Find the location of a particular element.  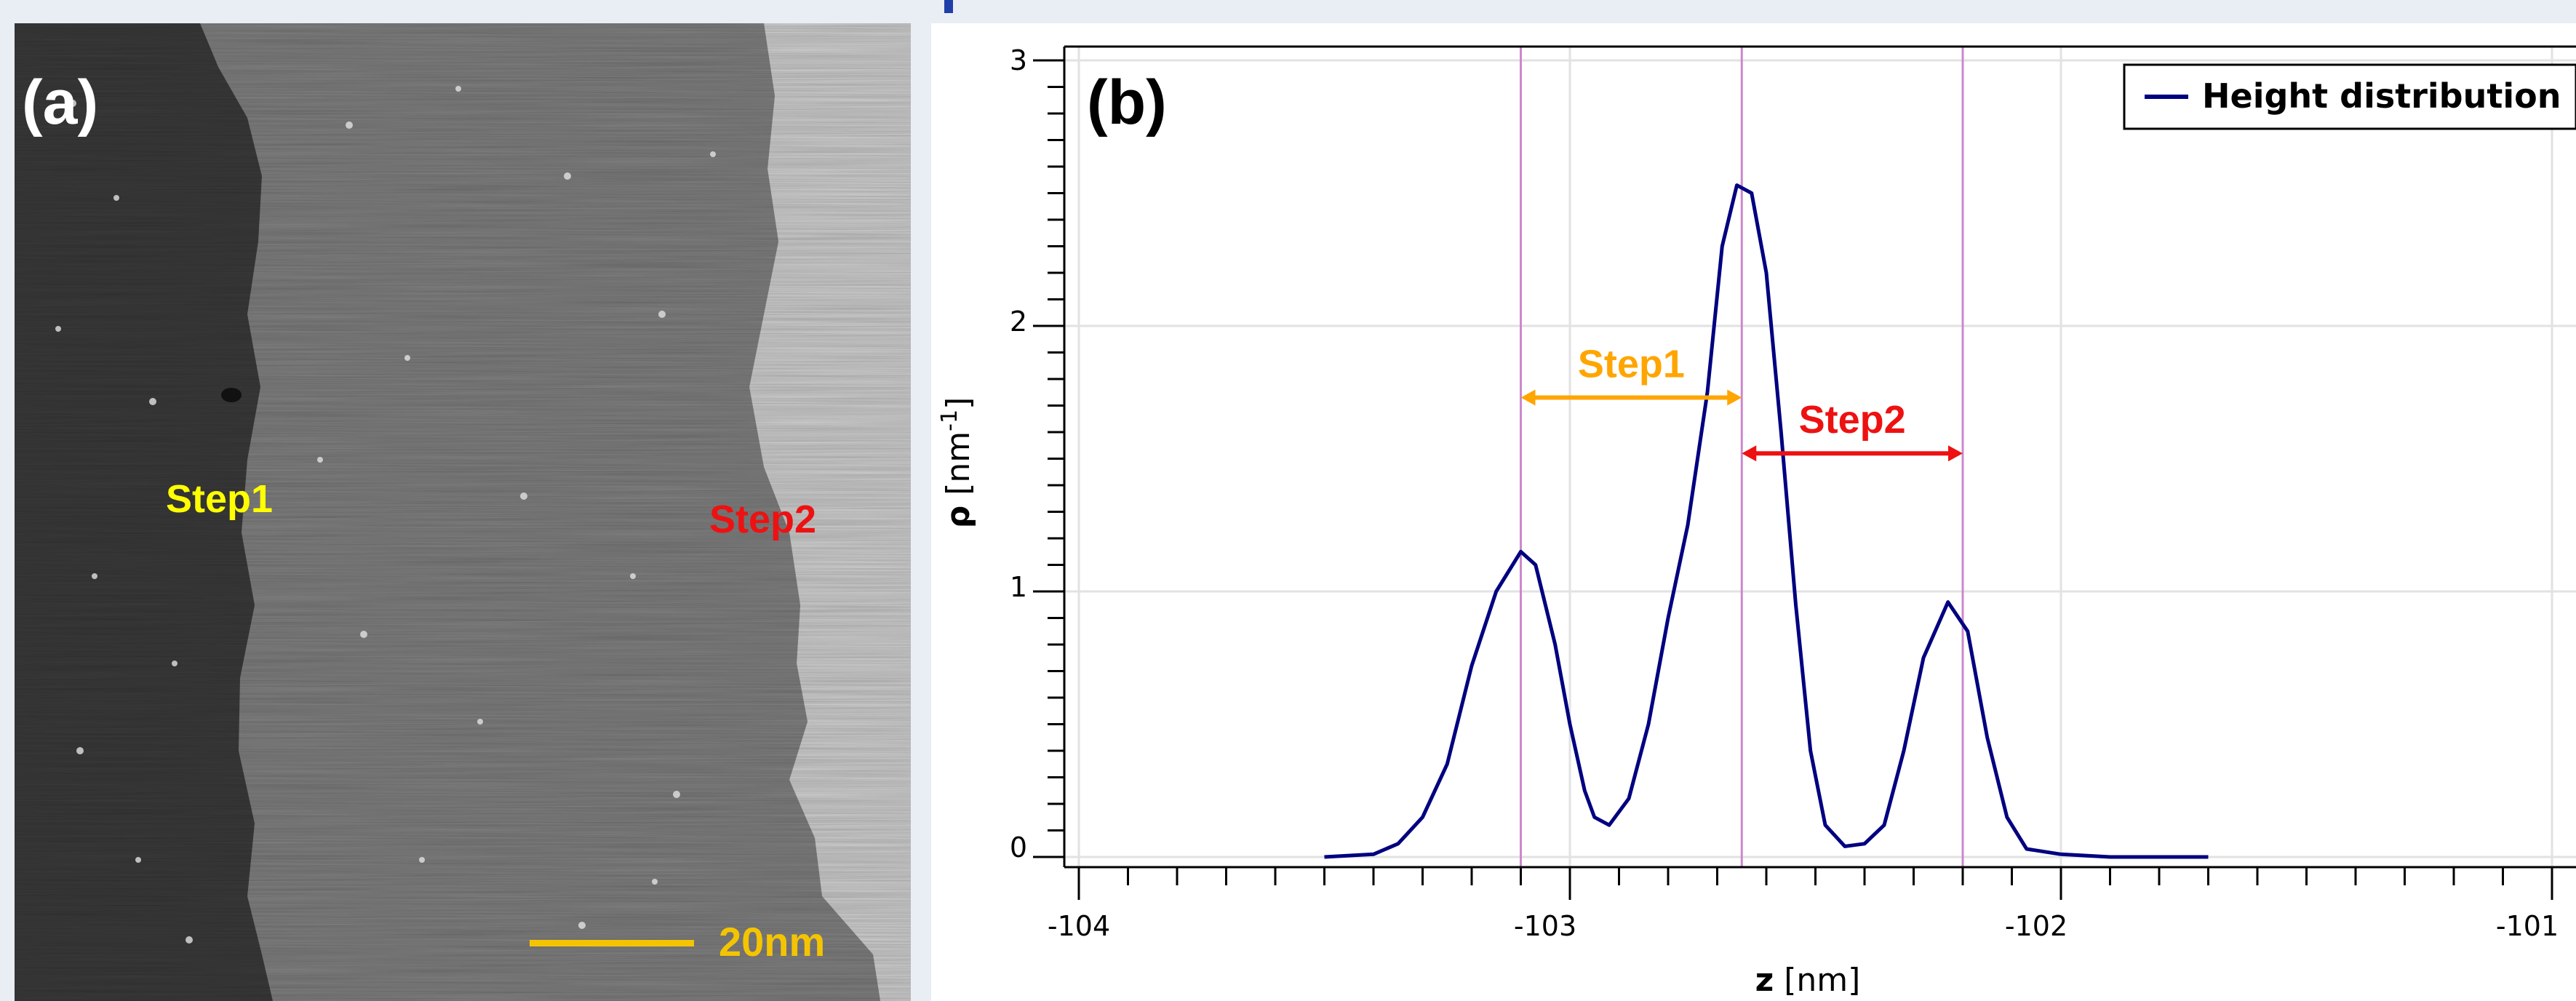

y-tick-label-2: 2 is located at coordinates (1018, 322).